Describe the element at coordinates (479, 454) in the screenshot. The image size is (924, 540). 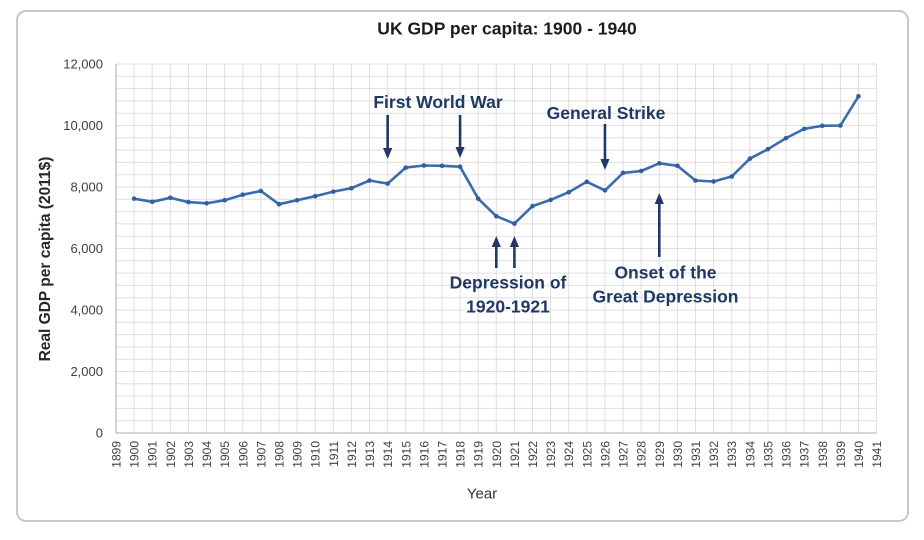
I see `x-tick-label: 1919` at that location.